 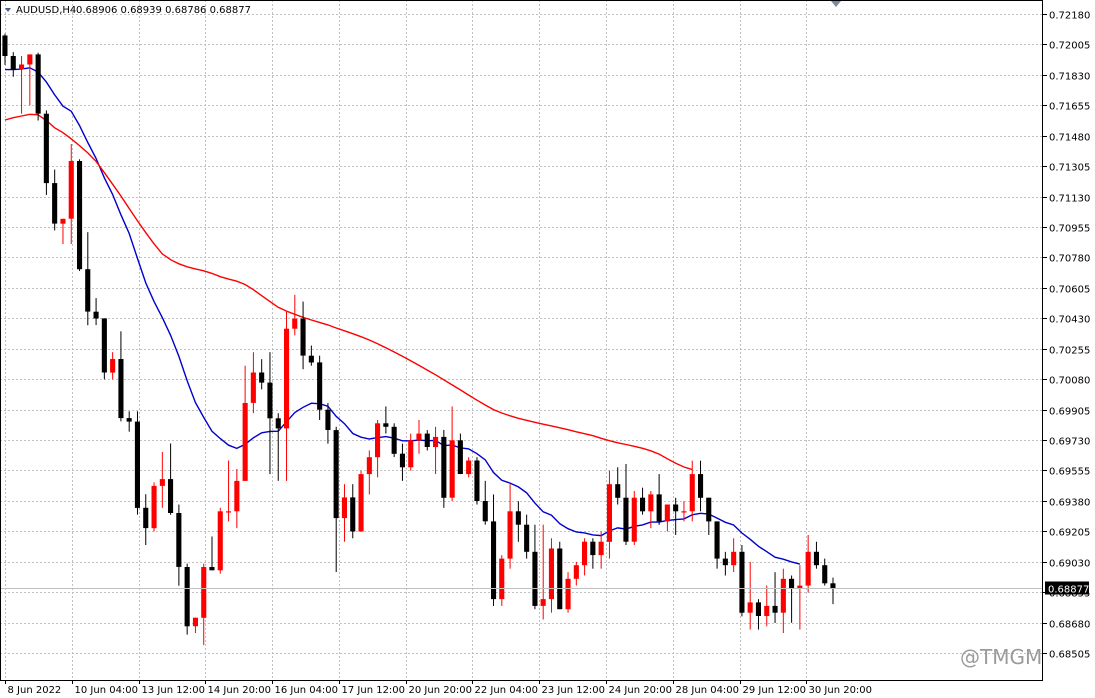 What do you see at coordinates (836, 4) in the screenshot?
I see `chart-shift-marker-icon` at bounding box center [836, 4].